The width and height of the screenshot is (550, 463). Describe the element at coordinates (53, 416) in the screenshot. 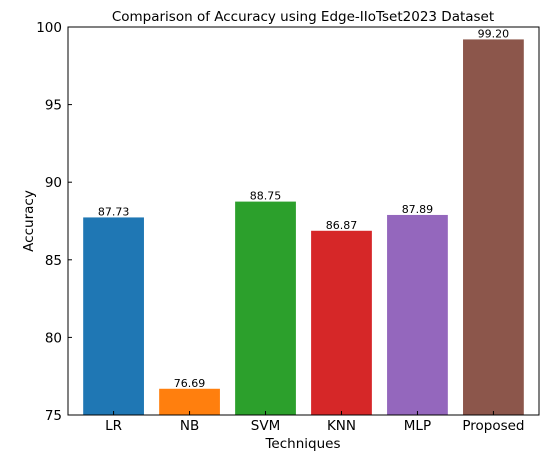

I see `y-tick-label: 75` at that location.